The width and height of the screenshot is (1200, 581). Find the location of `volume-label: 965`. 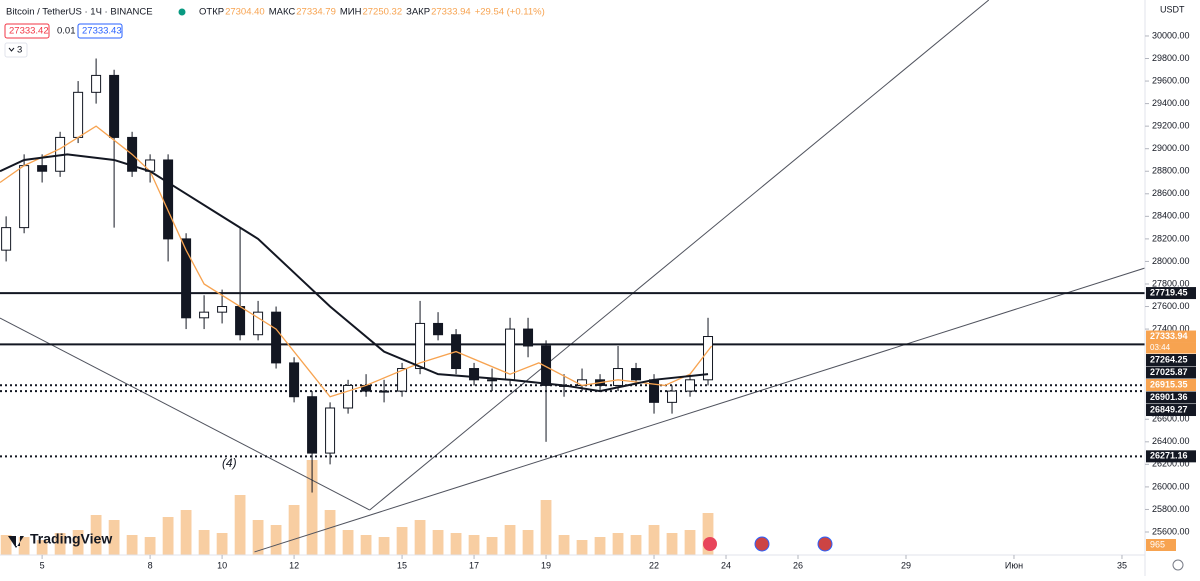

volume-label: 965 is located at coordinates (1157, 544).